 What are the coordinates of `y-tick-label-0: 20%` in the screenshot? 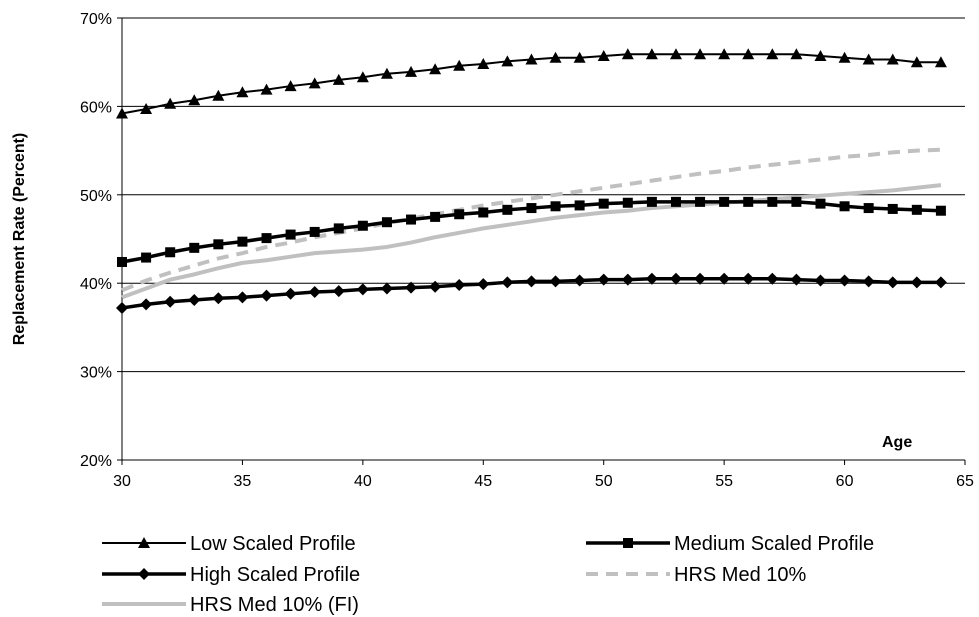 It's located at (96, 461).